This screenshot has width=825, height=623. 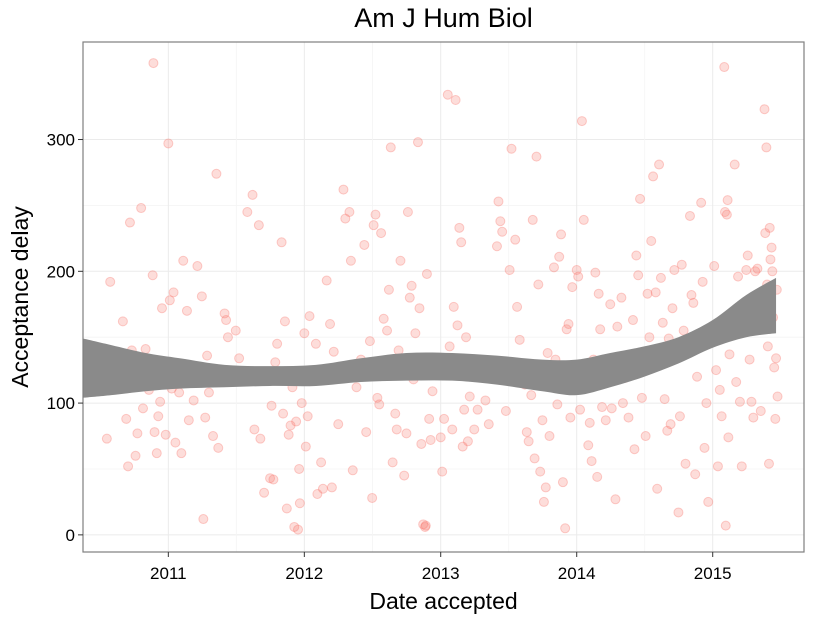 What do you see at coordinates (168, 573) in the screenshot?
I see `x-tick-label: 2011` at bounding box center [168, 573].